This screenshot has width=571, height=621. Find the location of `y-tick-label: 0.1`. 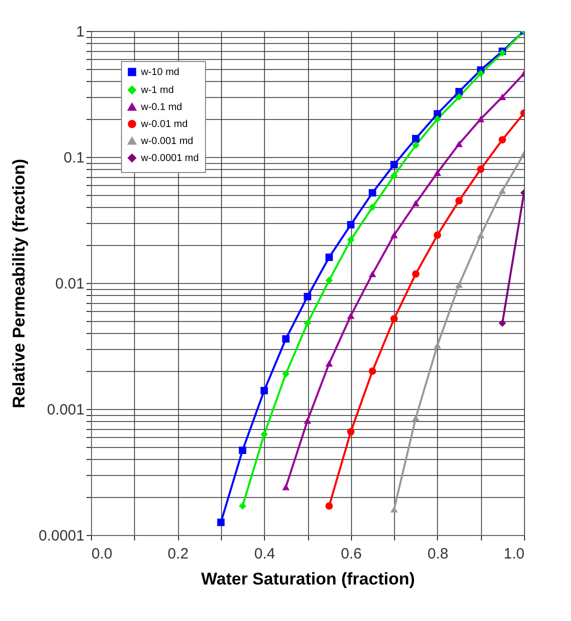

y-tick-label: 0.1 is located at coordinates (74, 158).